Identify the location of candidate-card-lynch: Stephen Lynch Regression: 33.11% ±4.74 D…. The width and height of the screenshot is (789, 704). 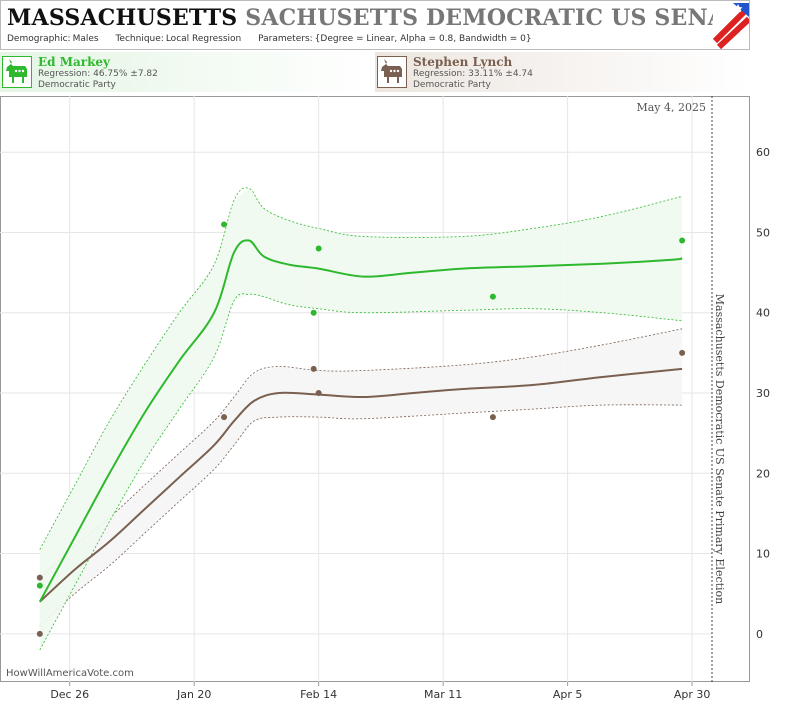
(562, 72).